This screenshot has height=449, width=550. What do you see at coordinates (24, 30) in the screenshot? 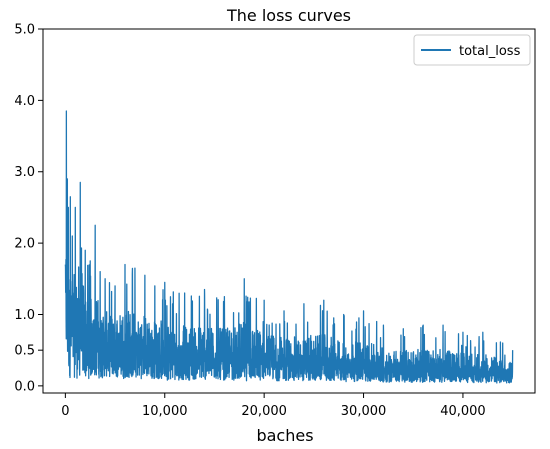
I see `y-tick-label: 5.0` at bounding box center [24, 30].